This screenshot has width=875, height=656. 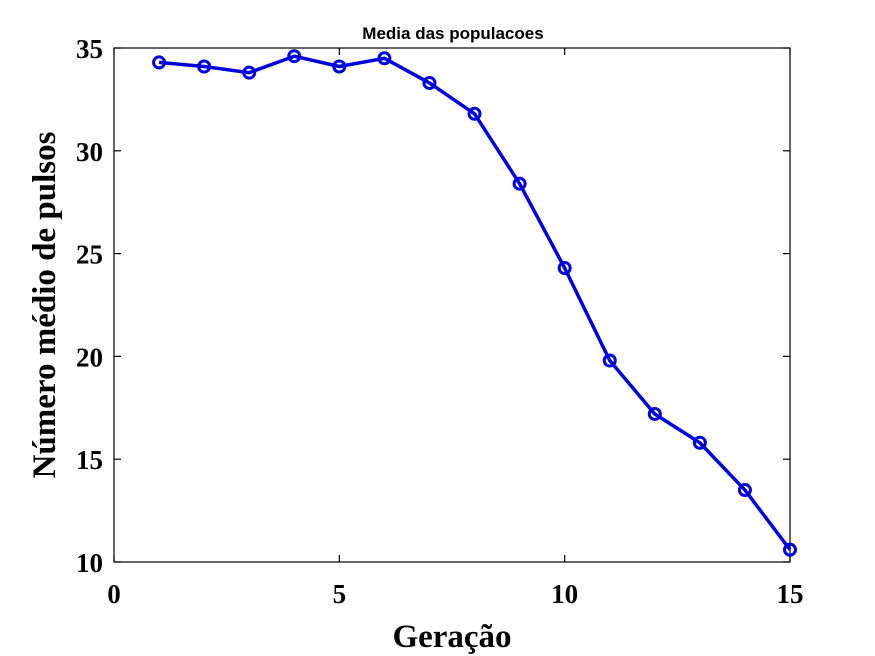 What do you see at coordinates (451, 637) in the screenshot?
I see `x-axis-label: Geração` at bounding box center [451, 637].